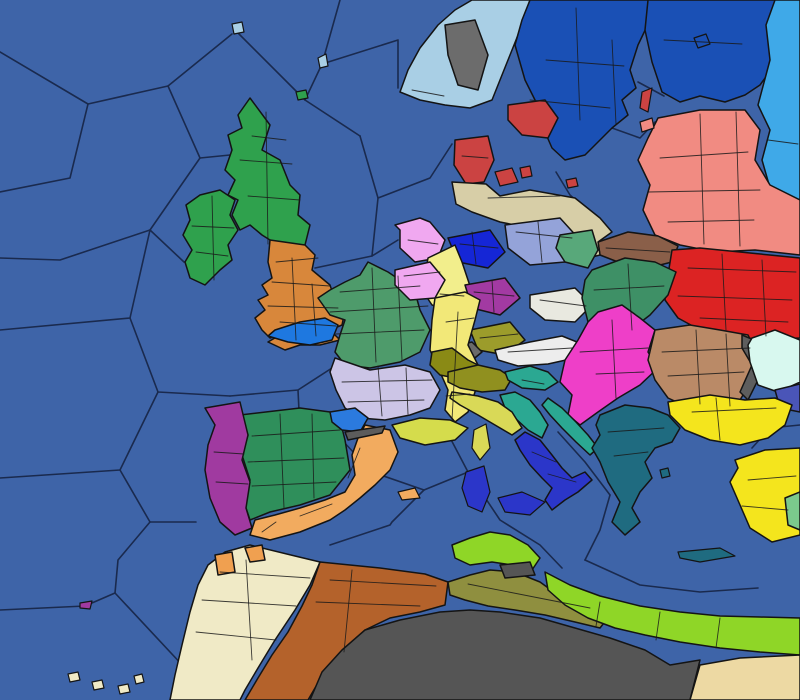 The height and width of the screenshot is (700, 800). Describe the element at coordinates (86, 605) in the screenshot. I see `region-madeira-island` at that location.